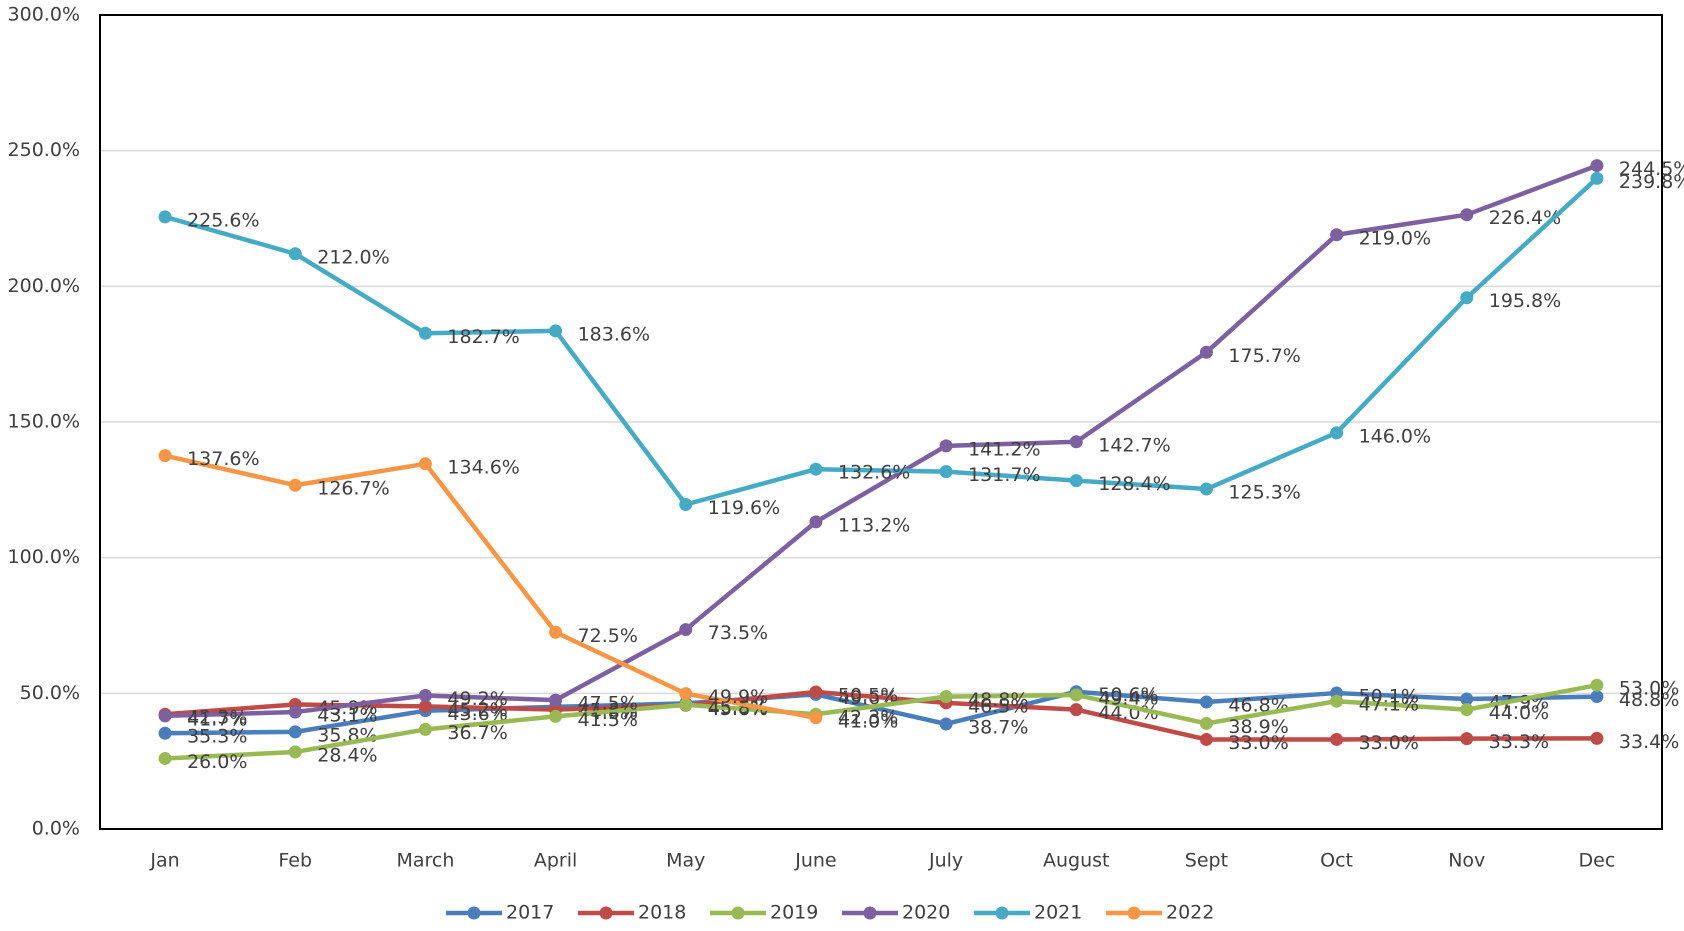 The height and width of the screenshot is (931, 1684). Describe the element at coordinates (1395, 238) in the screenshot. I see `data-label: 219.0%` at that location.